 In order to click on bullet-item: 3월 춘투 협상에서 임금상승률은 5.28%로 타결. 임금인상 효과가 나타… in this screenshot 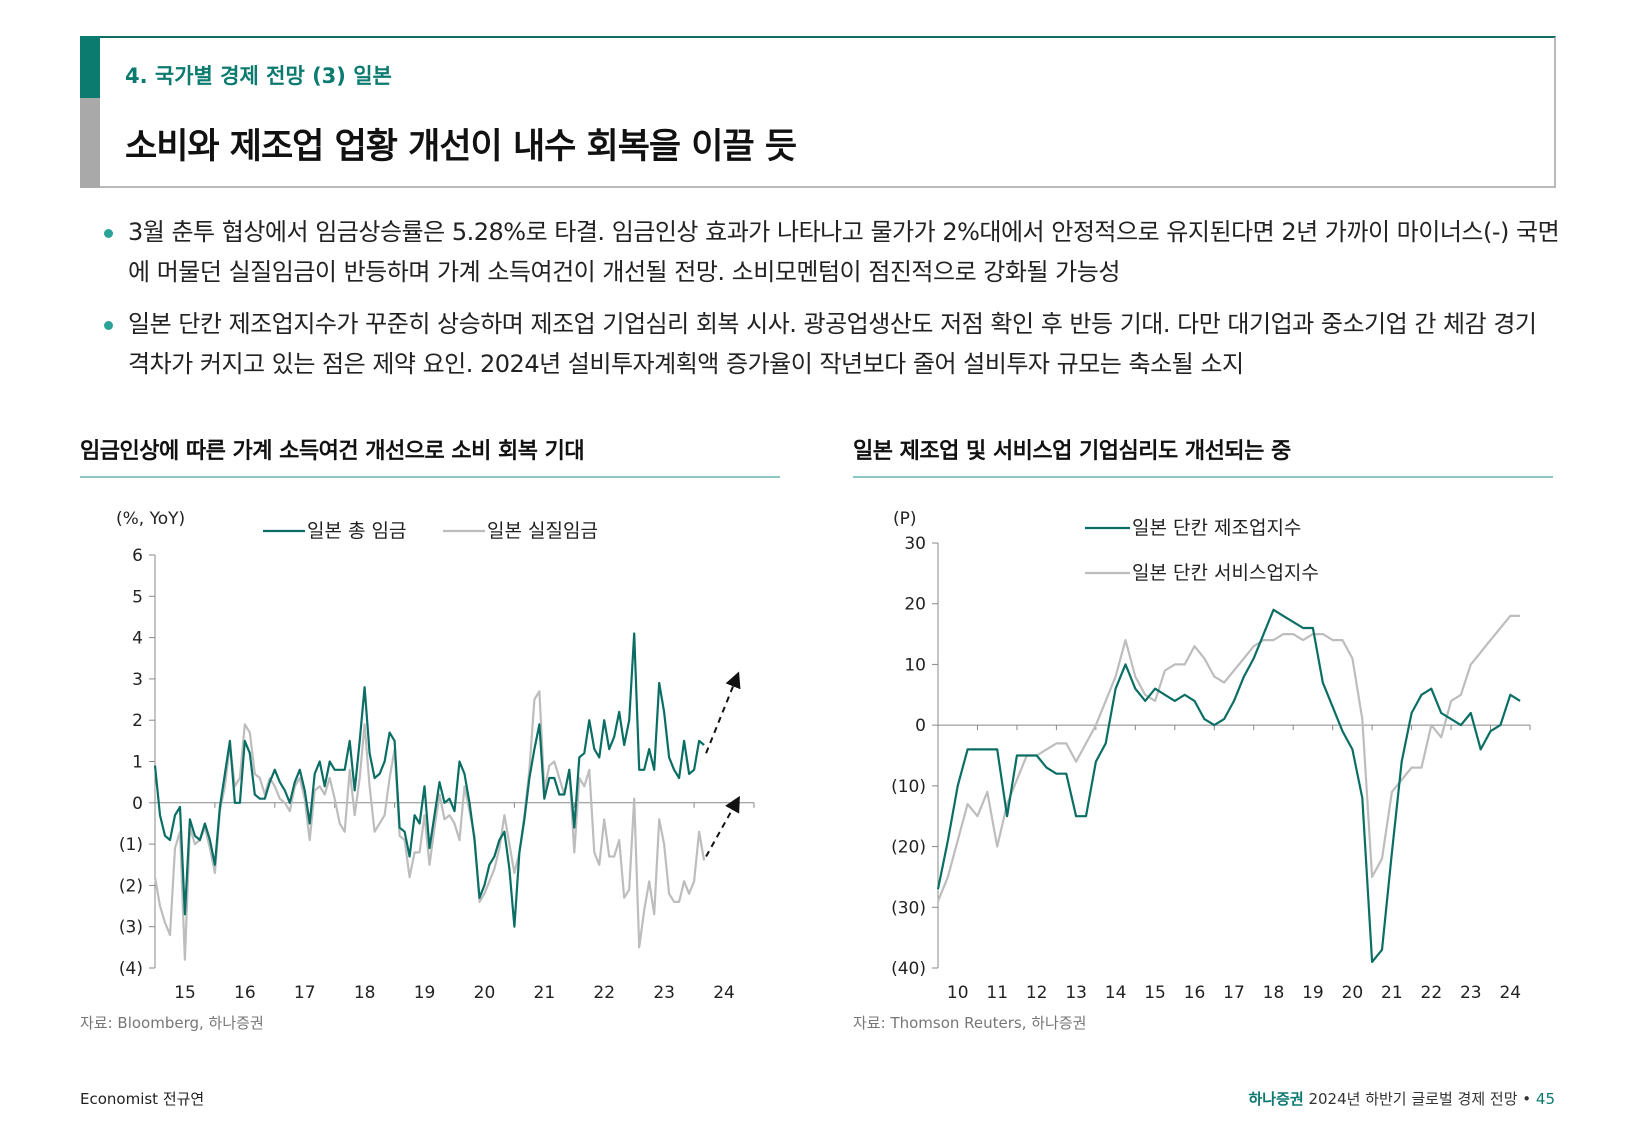, I will do `click(830, 252)`.